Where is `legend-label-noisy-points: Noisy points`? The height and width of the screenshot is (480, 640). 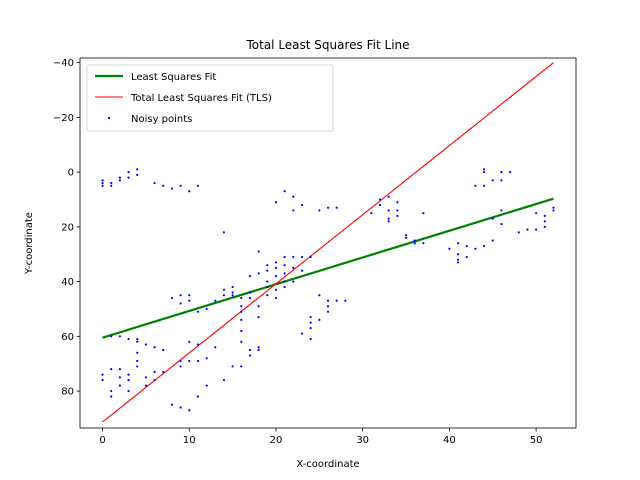 legend-label-noisy-points: Noisy points is located at coordinates (161, 119).